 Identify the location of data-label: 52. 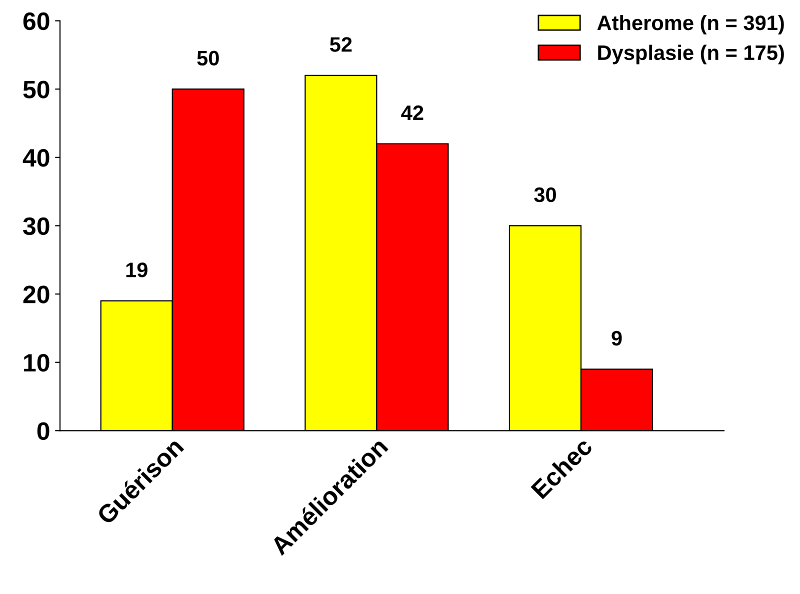
(341, 44).